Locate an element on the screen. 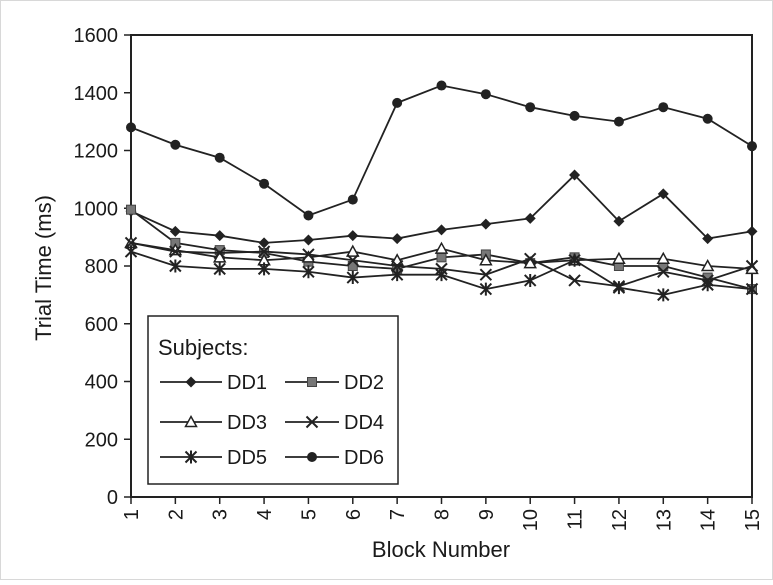 The height and width of the screenshot is (585, 773). y-tick-label: 1200 is located at coordinates (96, 152).